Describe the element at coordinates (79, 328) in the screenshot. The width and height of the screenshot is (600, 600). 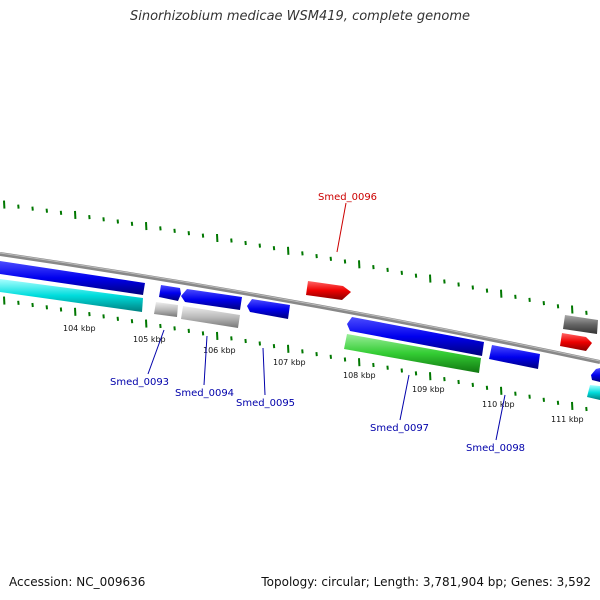
I see `tick-label-104: 104 kbp` at that location.